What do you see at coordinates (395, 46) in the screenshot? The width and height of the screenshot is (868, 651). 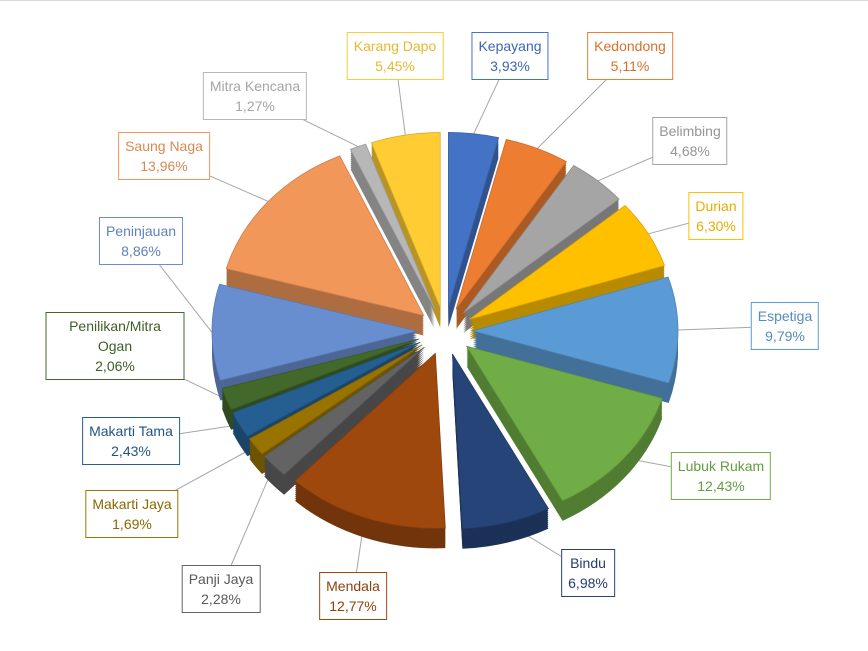 I see `label-name: Karang Dapo` at bounding box center [395, 46].